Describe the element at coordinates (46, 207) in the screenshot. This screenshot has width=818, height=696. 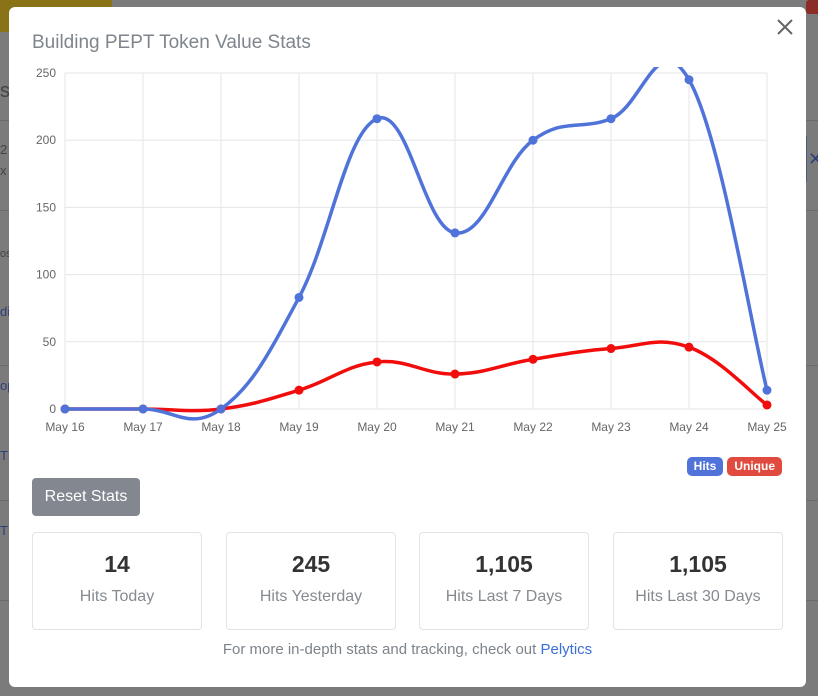
I see `y-tick-label: 150` at that location.